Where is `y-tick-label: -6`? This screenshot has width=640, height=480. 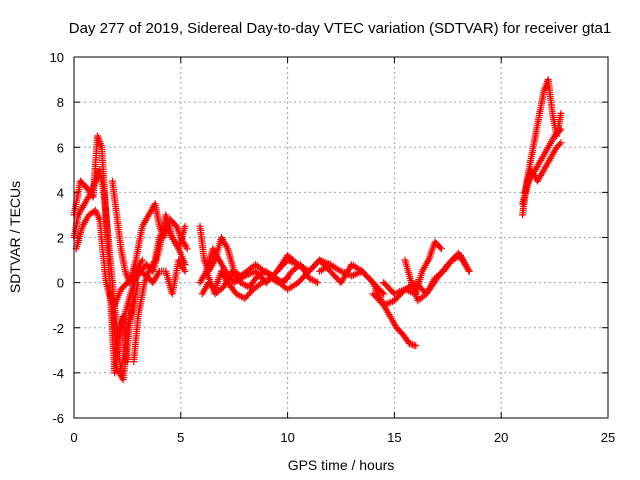
y-tick-label: -6 is located at coordinates (58, 418).